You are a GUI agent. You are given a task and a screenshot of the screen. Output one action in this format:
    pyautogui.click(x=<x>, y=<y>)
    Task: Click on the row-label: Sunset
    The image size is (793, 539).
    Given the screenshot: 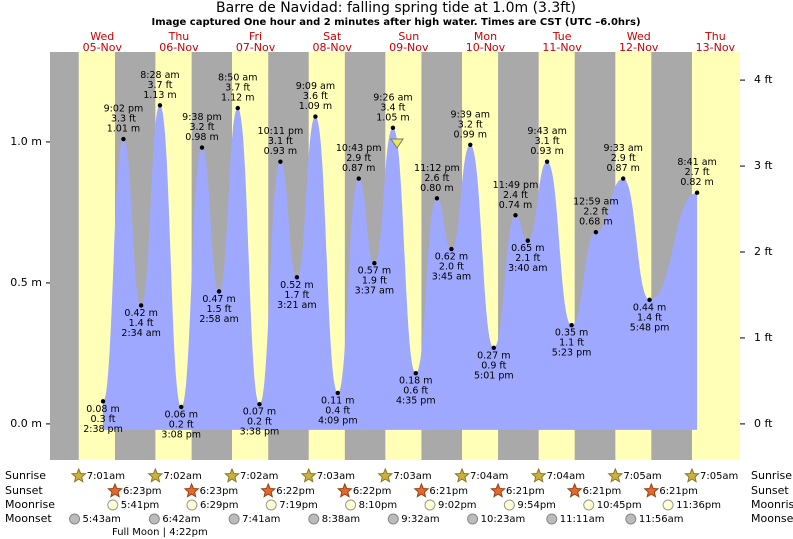 What is the action you would take?
    pyautogui.click(x=24, y=490)
    